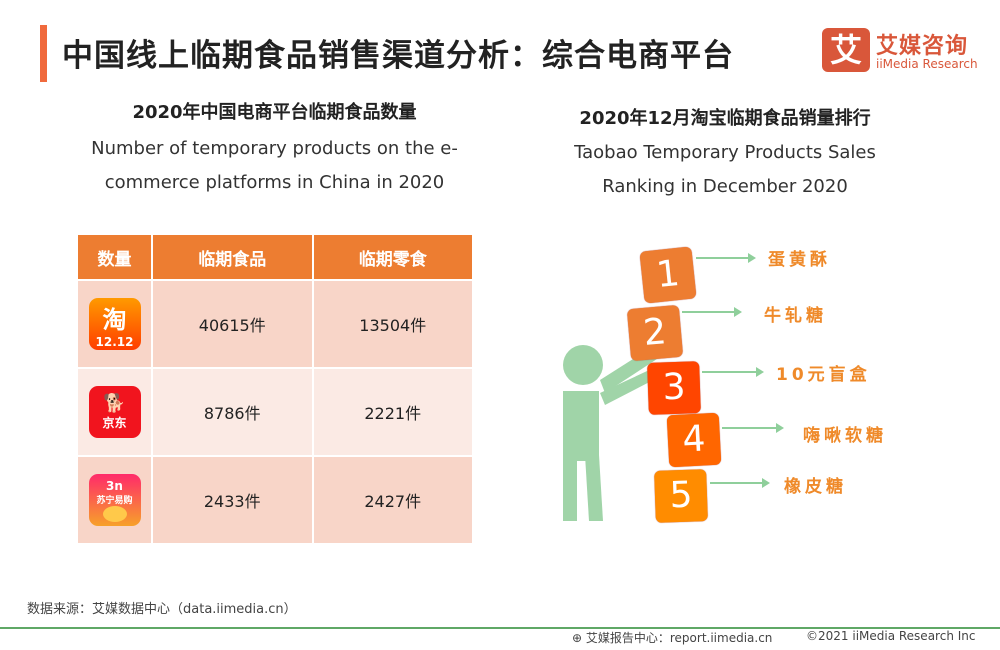 This screenshot has width=1000, height=650. What do you see at coordinates (392, 257) in the screenshot?
I see `header-snack: 临期零食` at bounding box center [392, 257].